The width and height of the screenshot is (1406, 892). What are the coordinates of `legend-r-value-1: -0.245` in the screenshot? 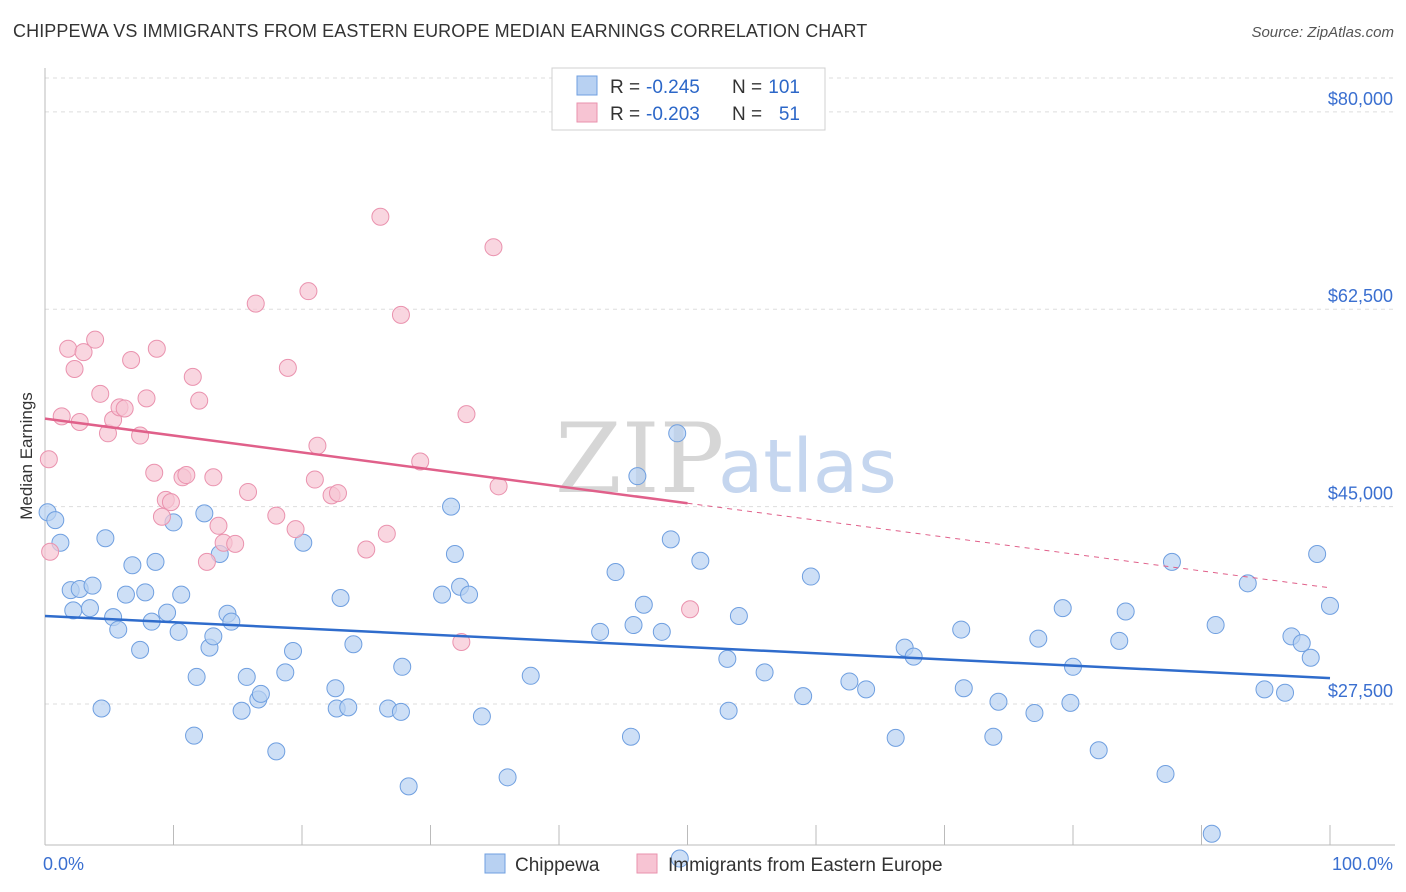 It's located at (673, 87).